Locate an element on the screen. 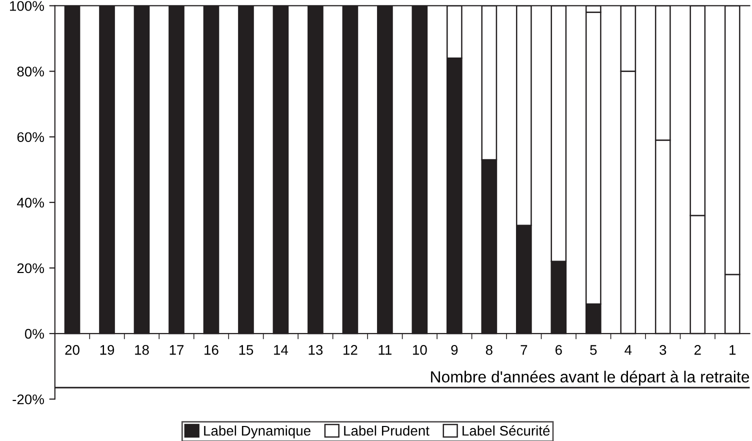 This screenshot has width=752, height=441. x-tick-label: 7 is located at coordinates (524, 350).